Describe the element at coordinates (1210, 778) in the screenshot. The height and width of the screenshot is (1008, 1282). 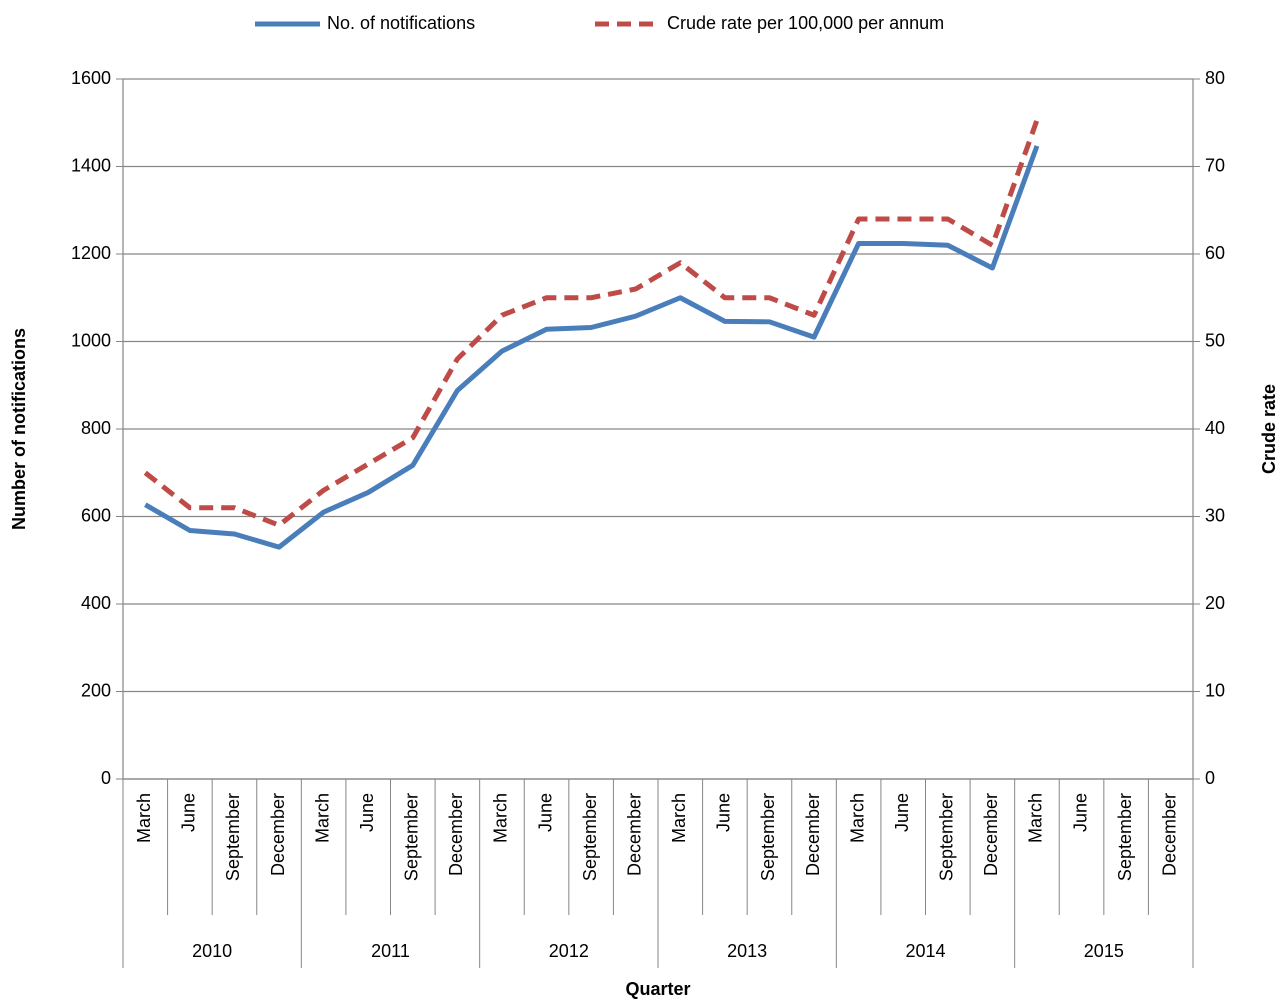
I see `y2-tick-label: 0` at that location.